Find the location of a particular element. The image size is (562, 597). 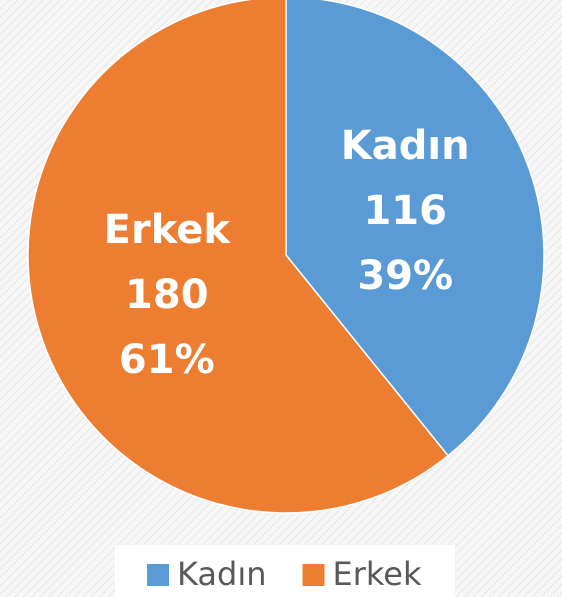

slice-label-value: 116 is located at coordinates (405, 211).